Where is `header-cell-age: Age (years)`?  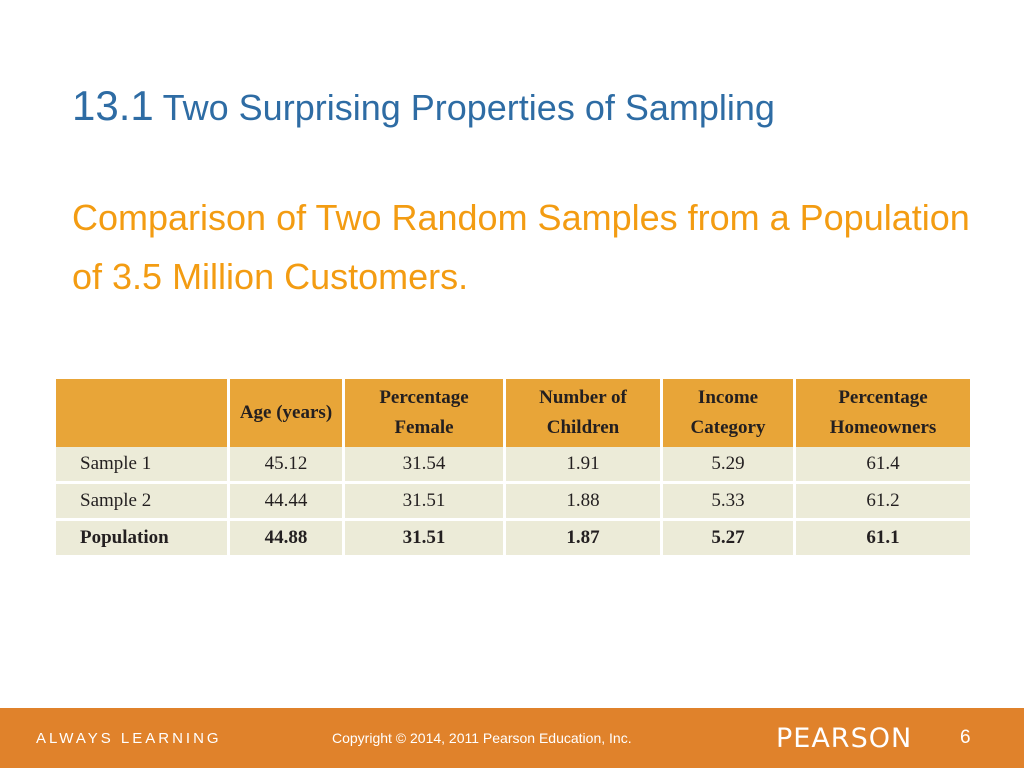 header-cell-age: Age (years) is located at coordinates (286, 413).